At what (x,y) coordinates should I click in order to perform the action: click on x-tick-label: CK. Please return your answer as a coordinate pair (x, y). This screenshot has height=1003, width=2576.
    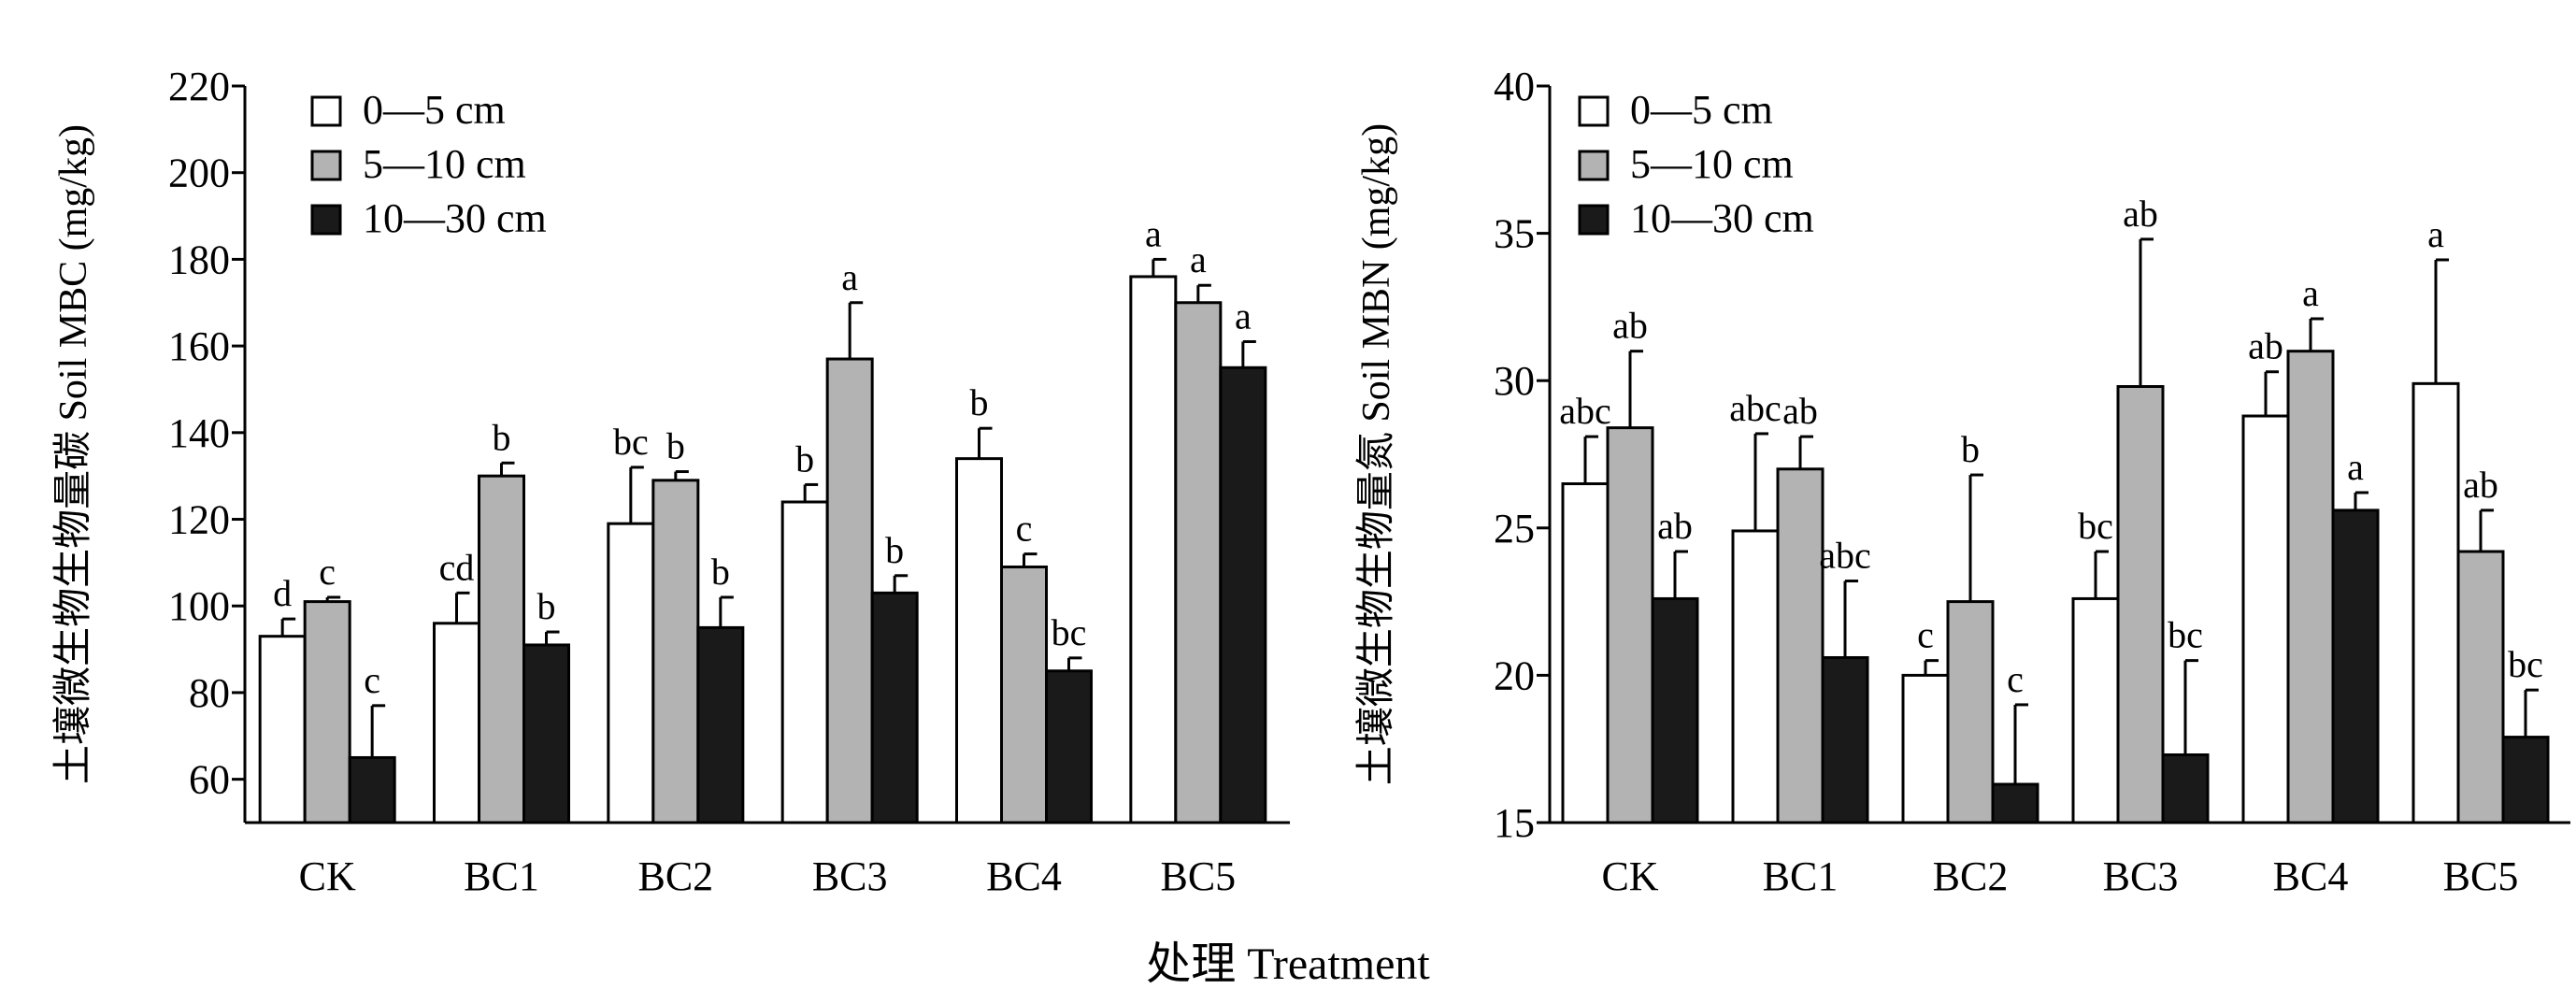
    Looking at the image, I should click on (327, 876).